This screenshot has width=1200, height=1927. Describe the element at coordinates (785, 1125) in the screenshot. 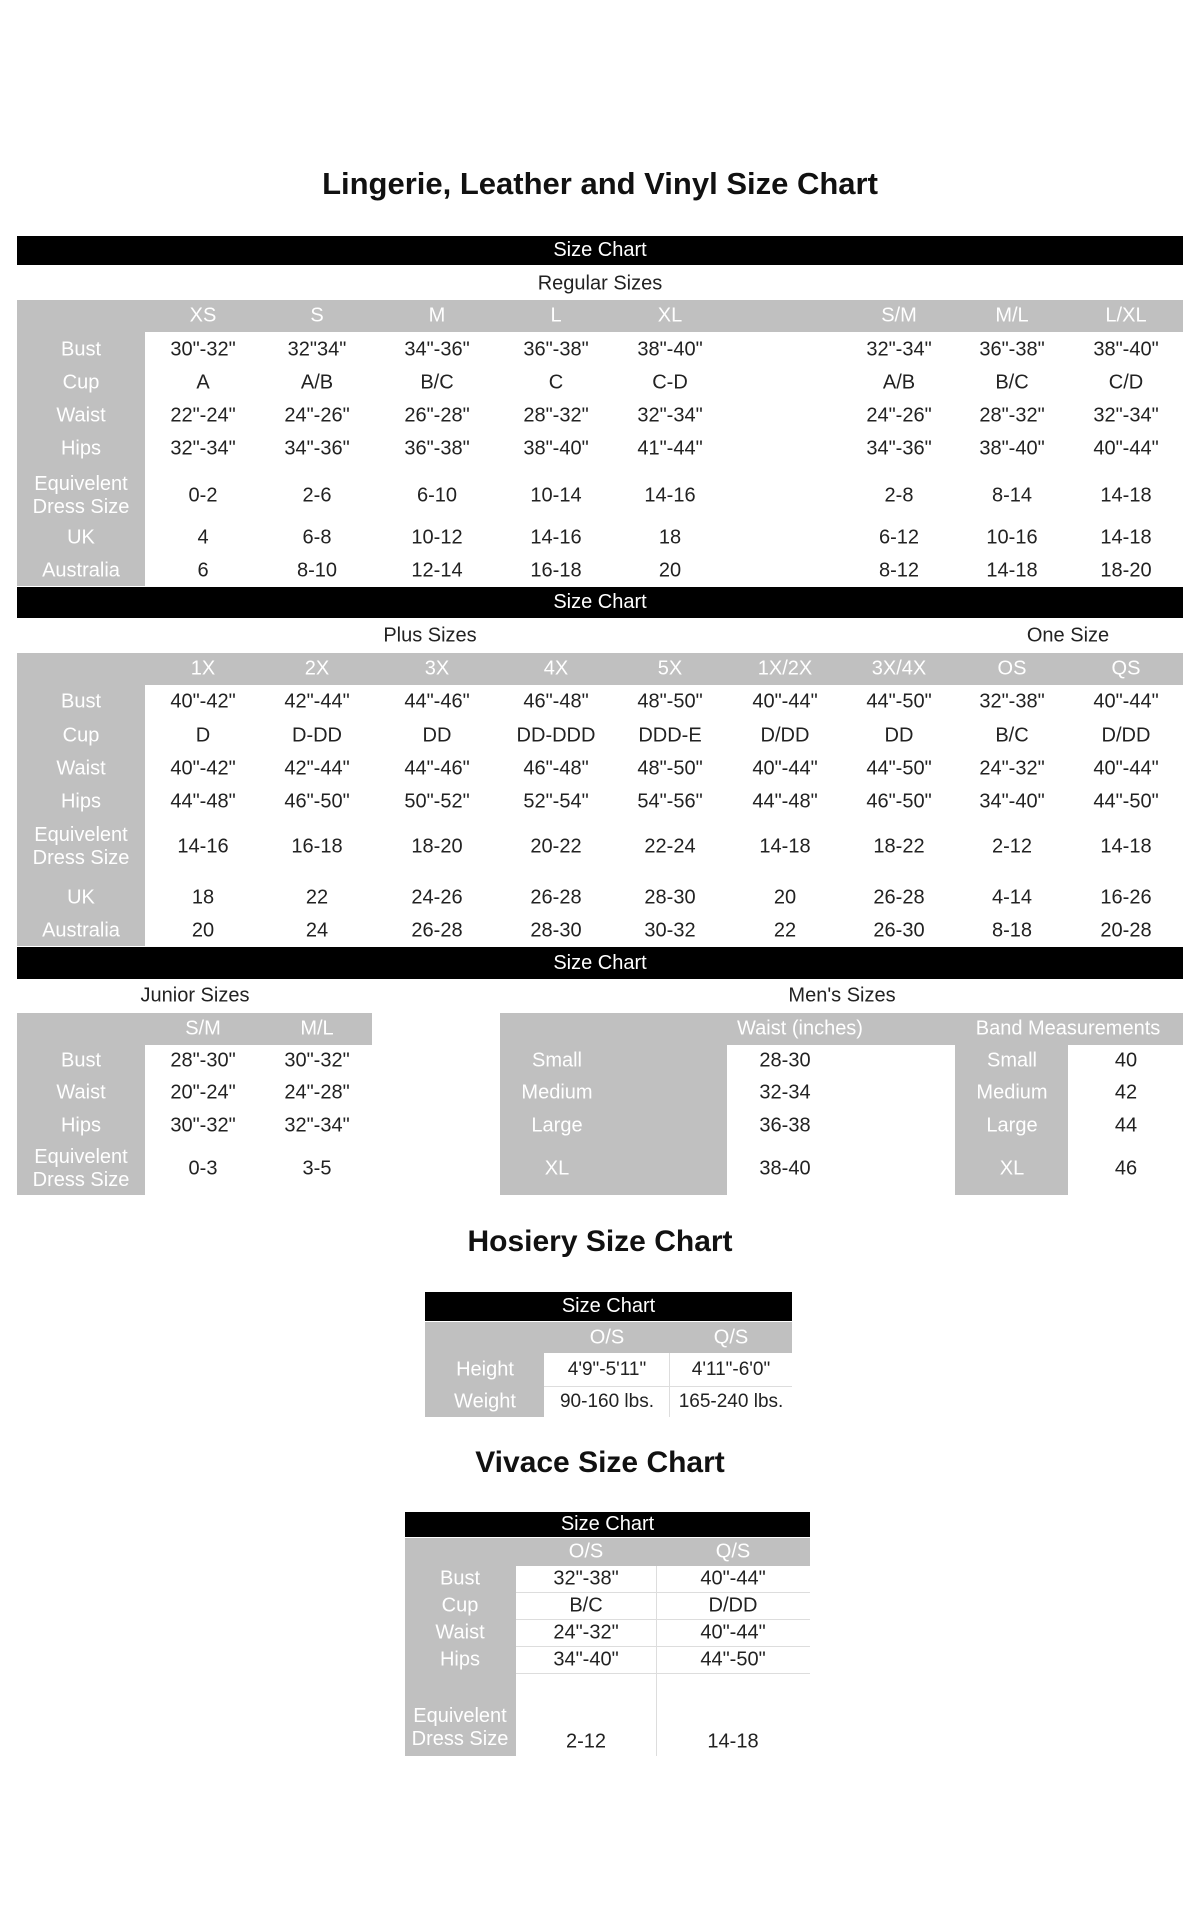

I see `table-cell: 36-38` at that location.